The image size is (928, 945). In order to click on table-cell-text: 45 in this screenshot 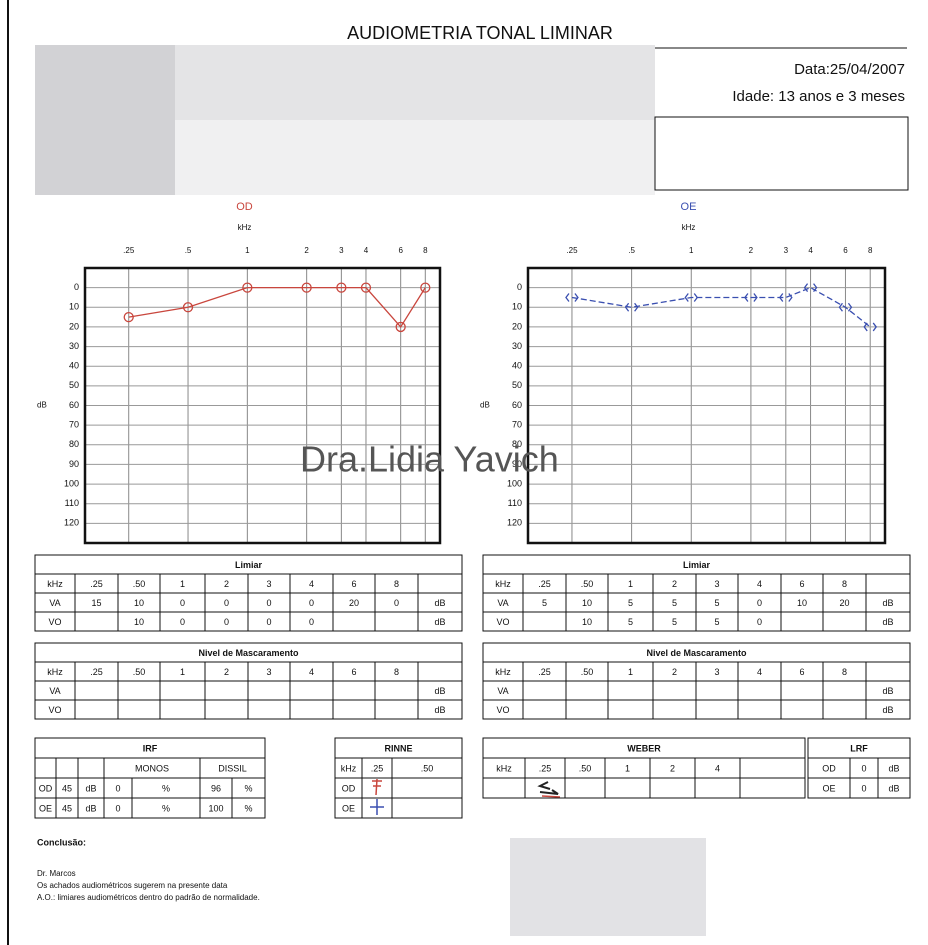, I will do `click(67, 788)`.